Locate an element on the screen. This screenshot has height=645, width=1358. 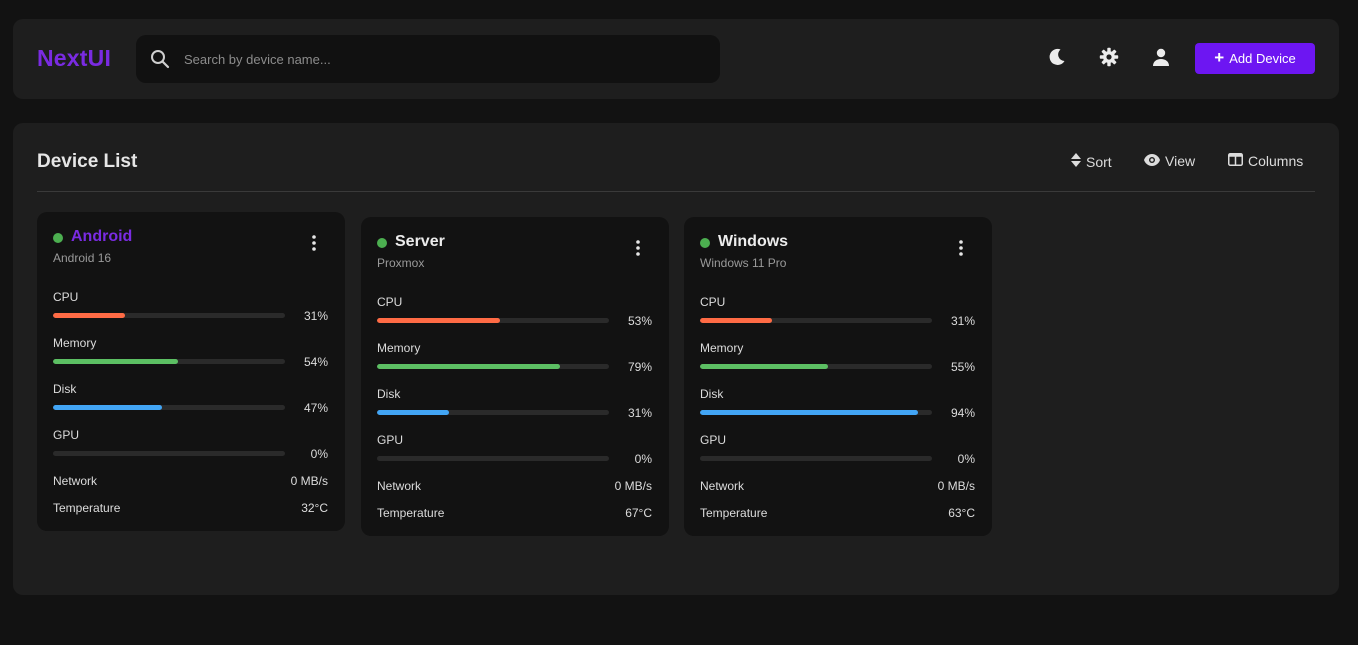
add-device-button: + Add Device is located at coordinates (1255, 58).